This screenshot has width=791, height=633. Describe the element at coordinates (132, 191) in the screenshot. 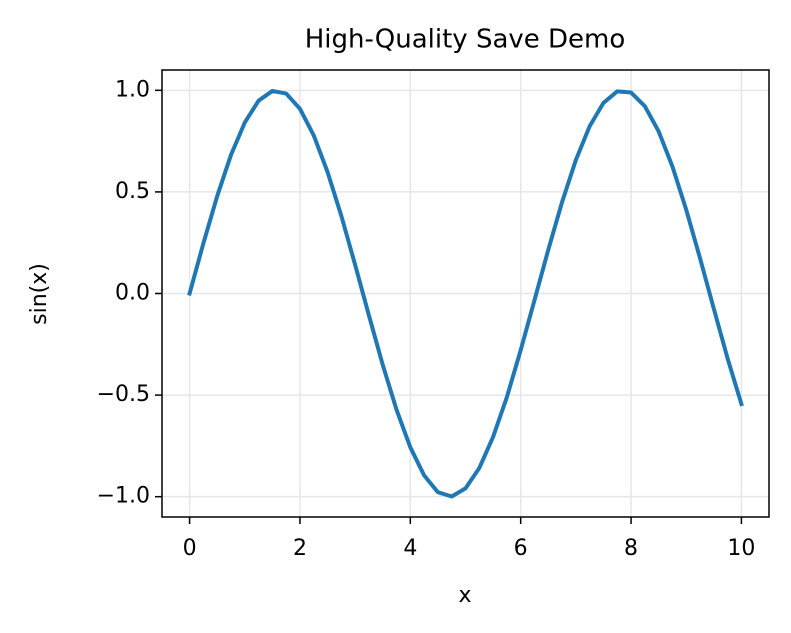

I see `y-tick-label: 0.5` at that location.